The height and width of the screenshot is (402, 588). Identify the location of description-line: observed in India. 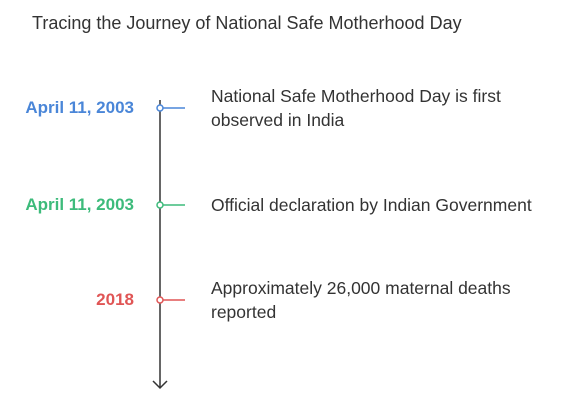
(278, 120).